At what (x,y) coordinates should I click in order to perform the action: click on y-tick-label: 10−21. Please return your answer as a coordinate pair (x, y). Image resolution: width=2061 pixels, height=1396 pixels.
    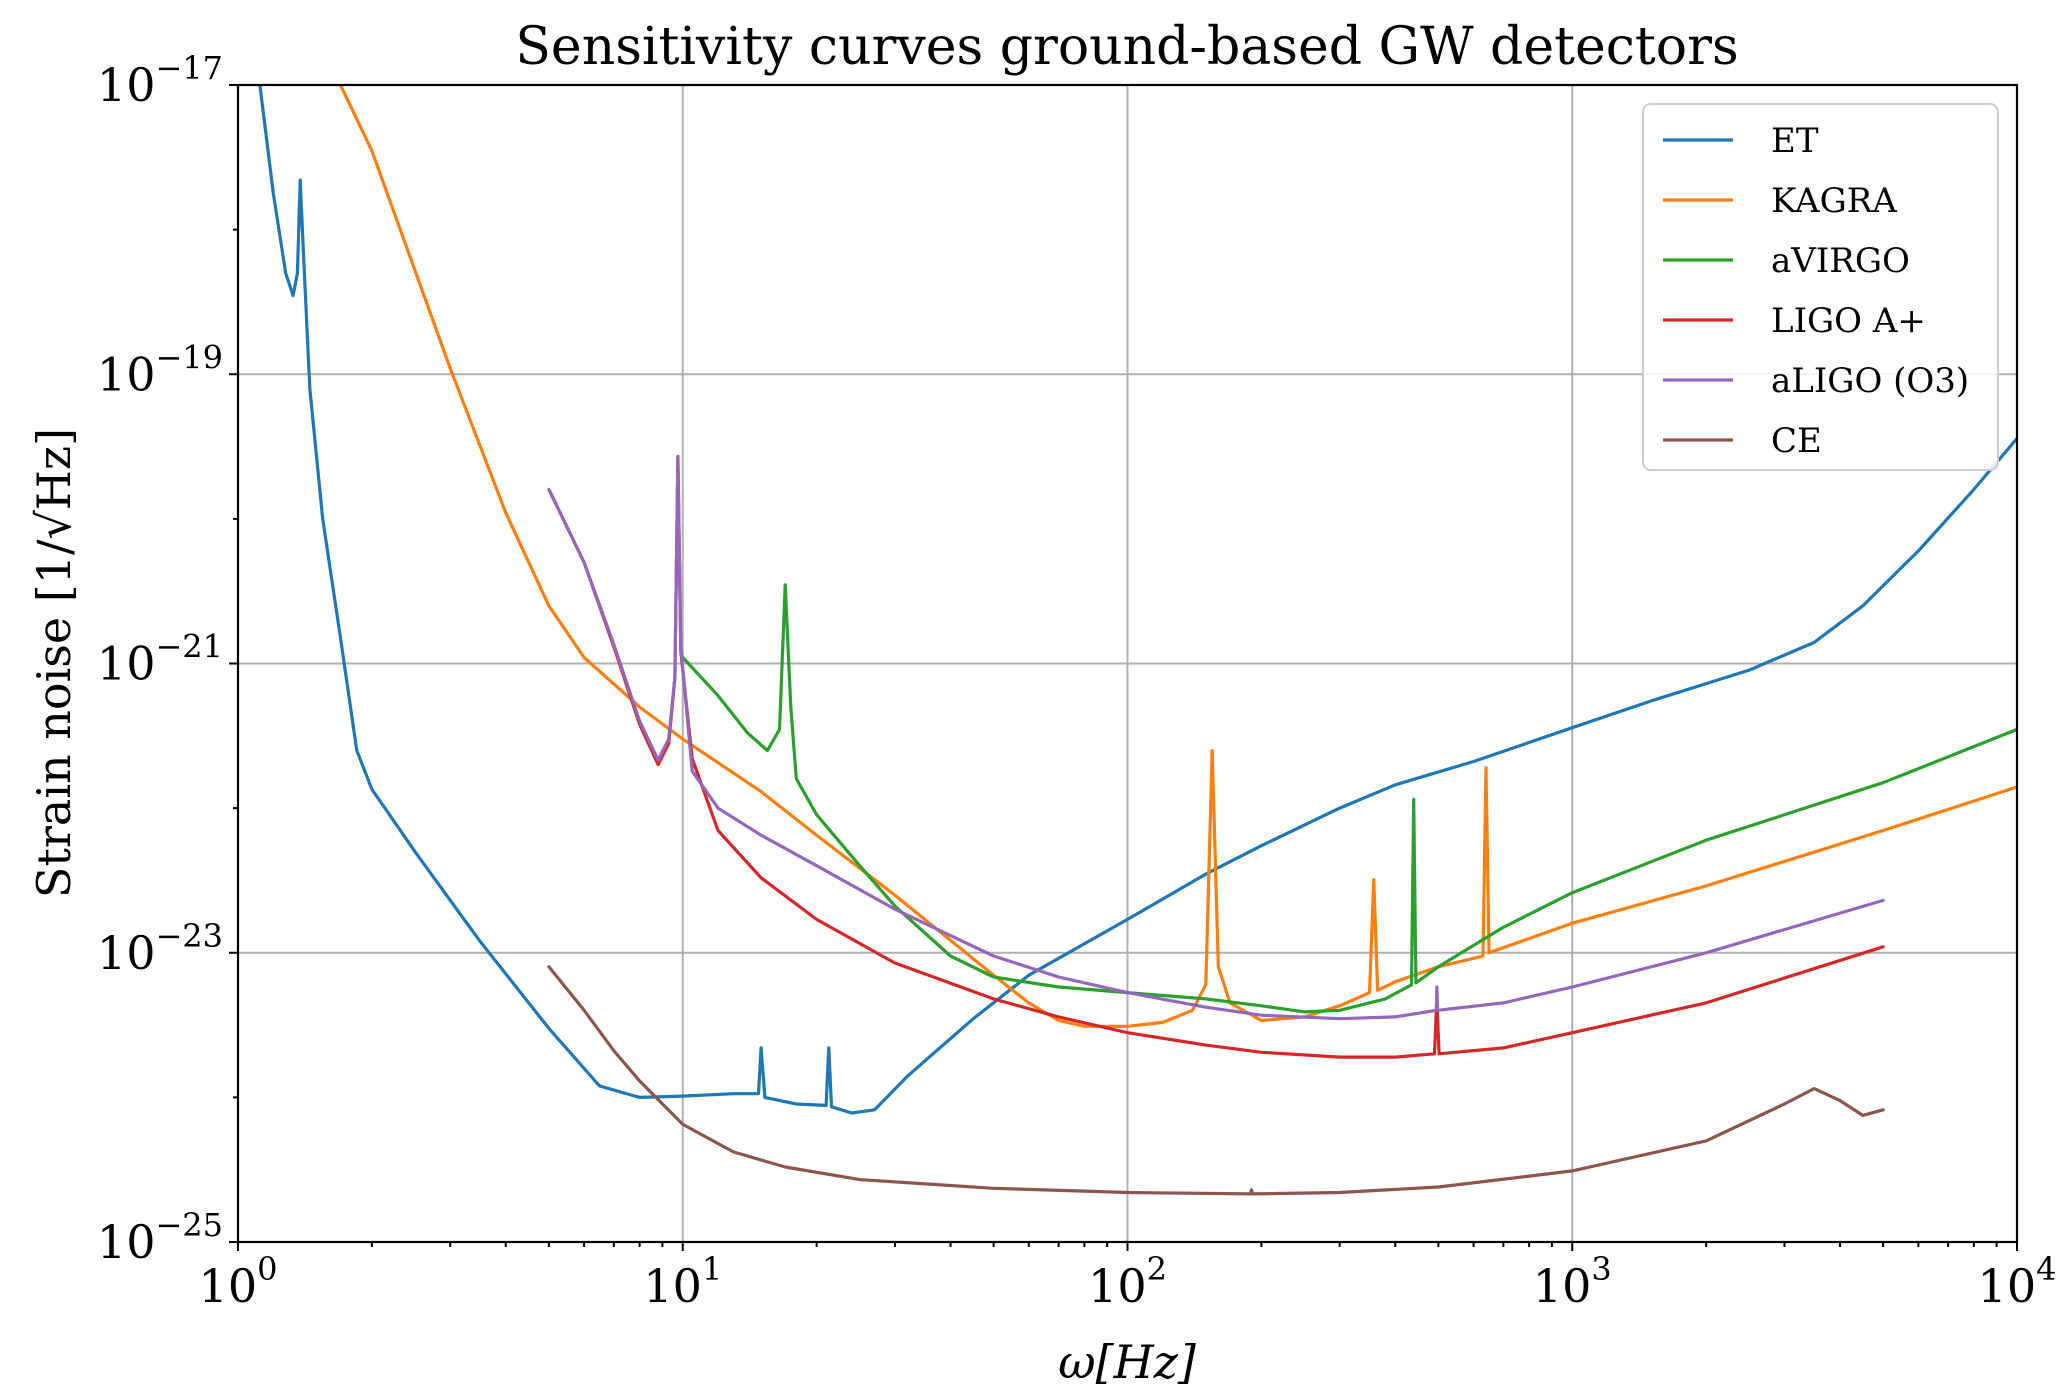
    Looking at the image, I should click on (160, 659).